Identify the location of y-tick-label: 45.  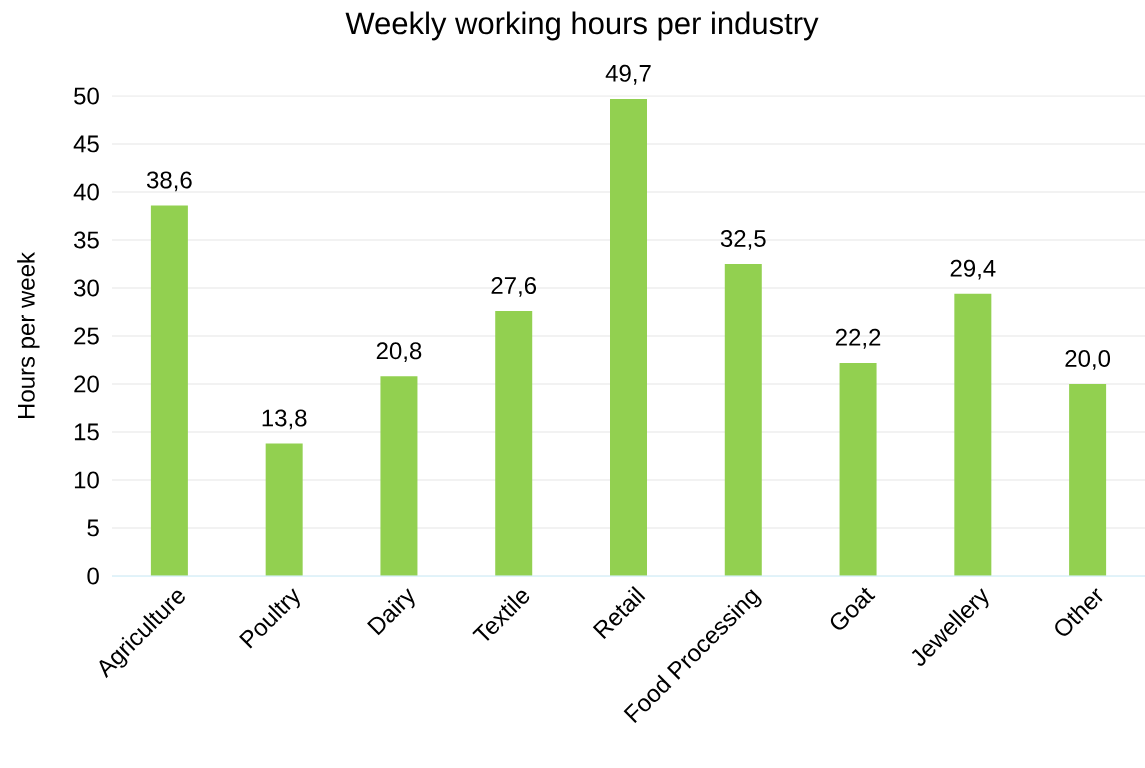
(86, 144).